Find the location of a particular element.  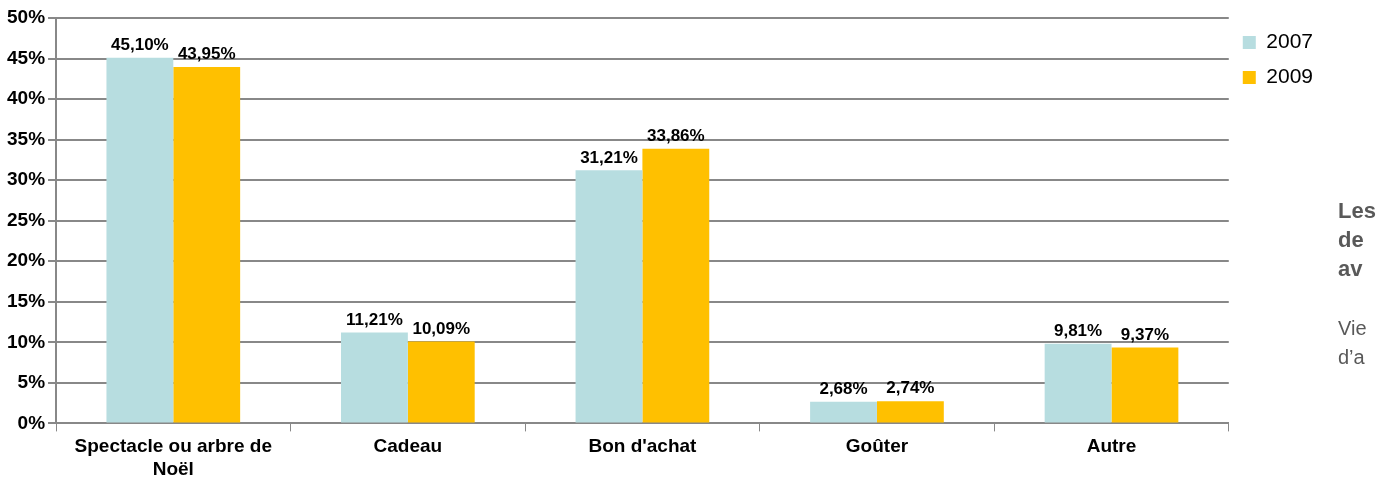

data-label: 31,21% is located at coordinates (609, 157).